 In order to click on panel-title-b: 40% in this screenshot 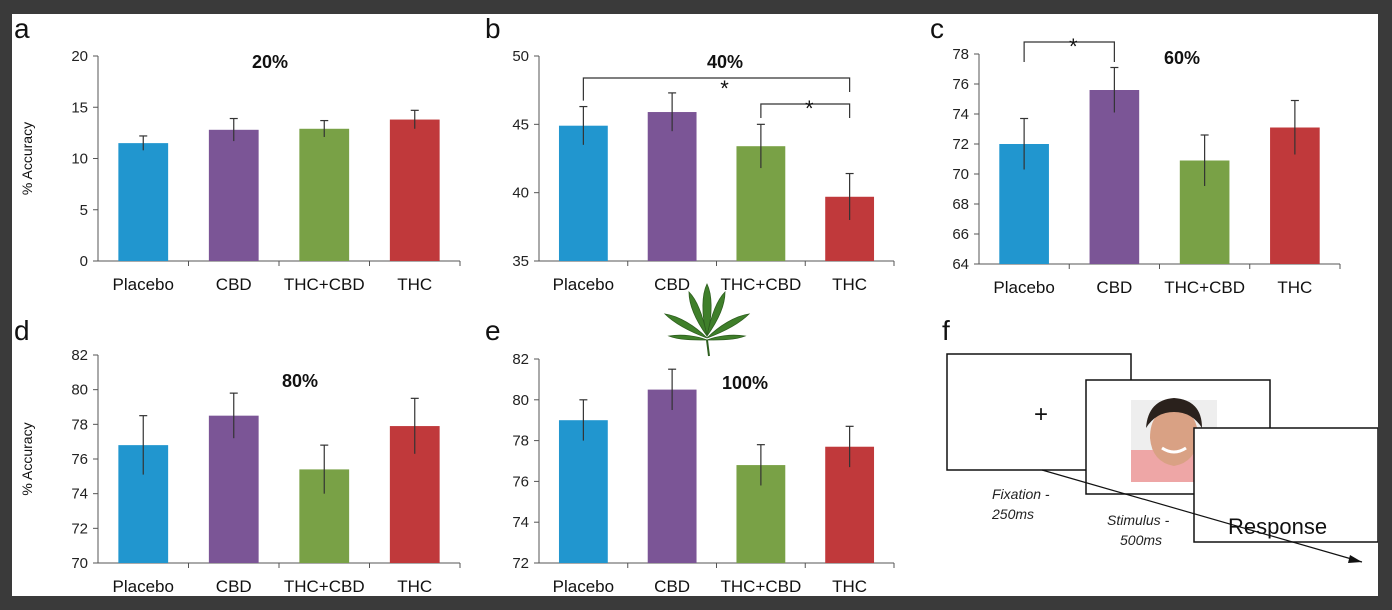, I will do `click(725, 62)`.